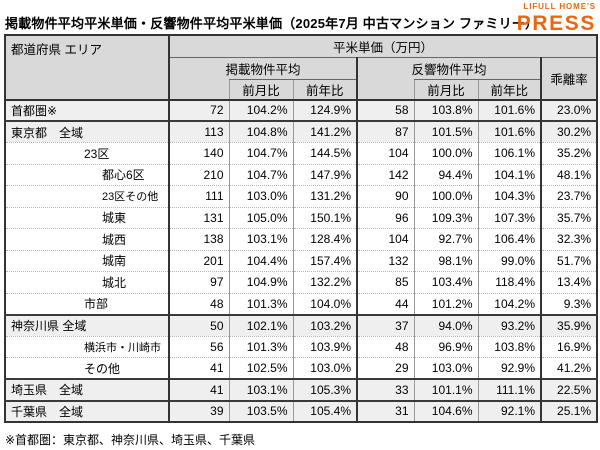 Image resolution: width=600 pixels, height=450 pixels. What do you see at coordinates (324, 239) in the screenshot?
I see `value-cell: 128.4%` at bounding box center [324, 239].